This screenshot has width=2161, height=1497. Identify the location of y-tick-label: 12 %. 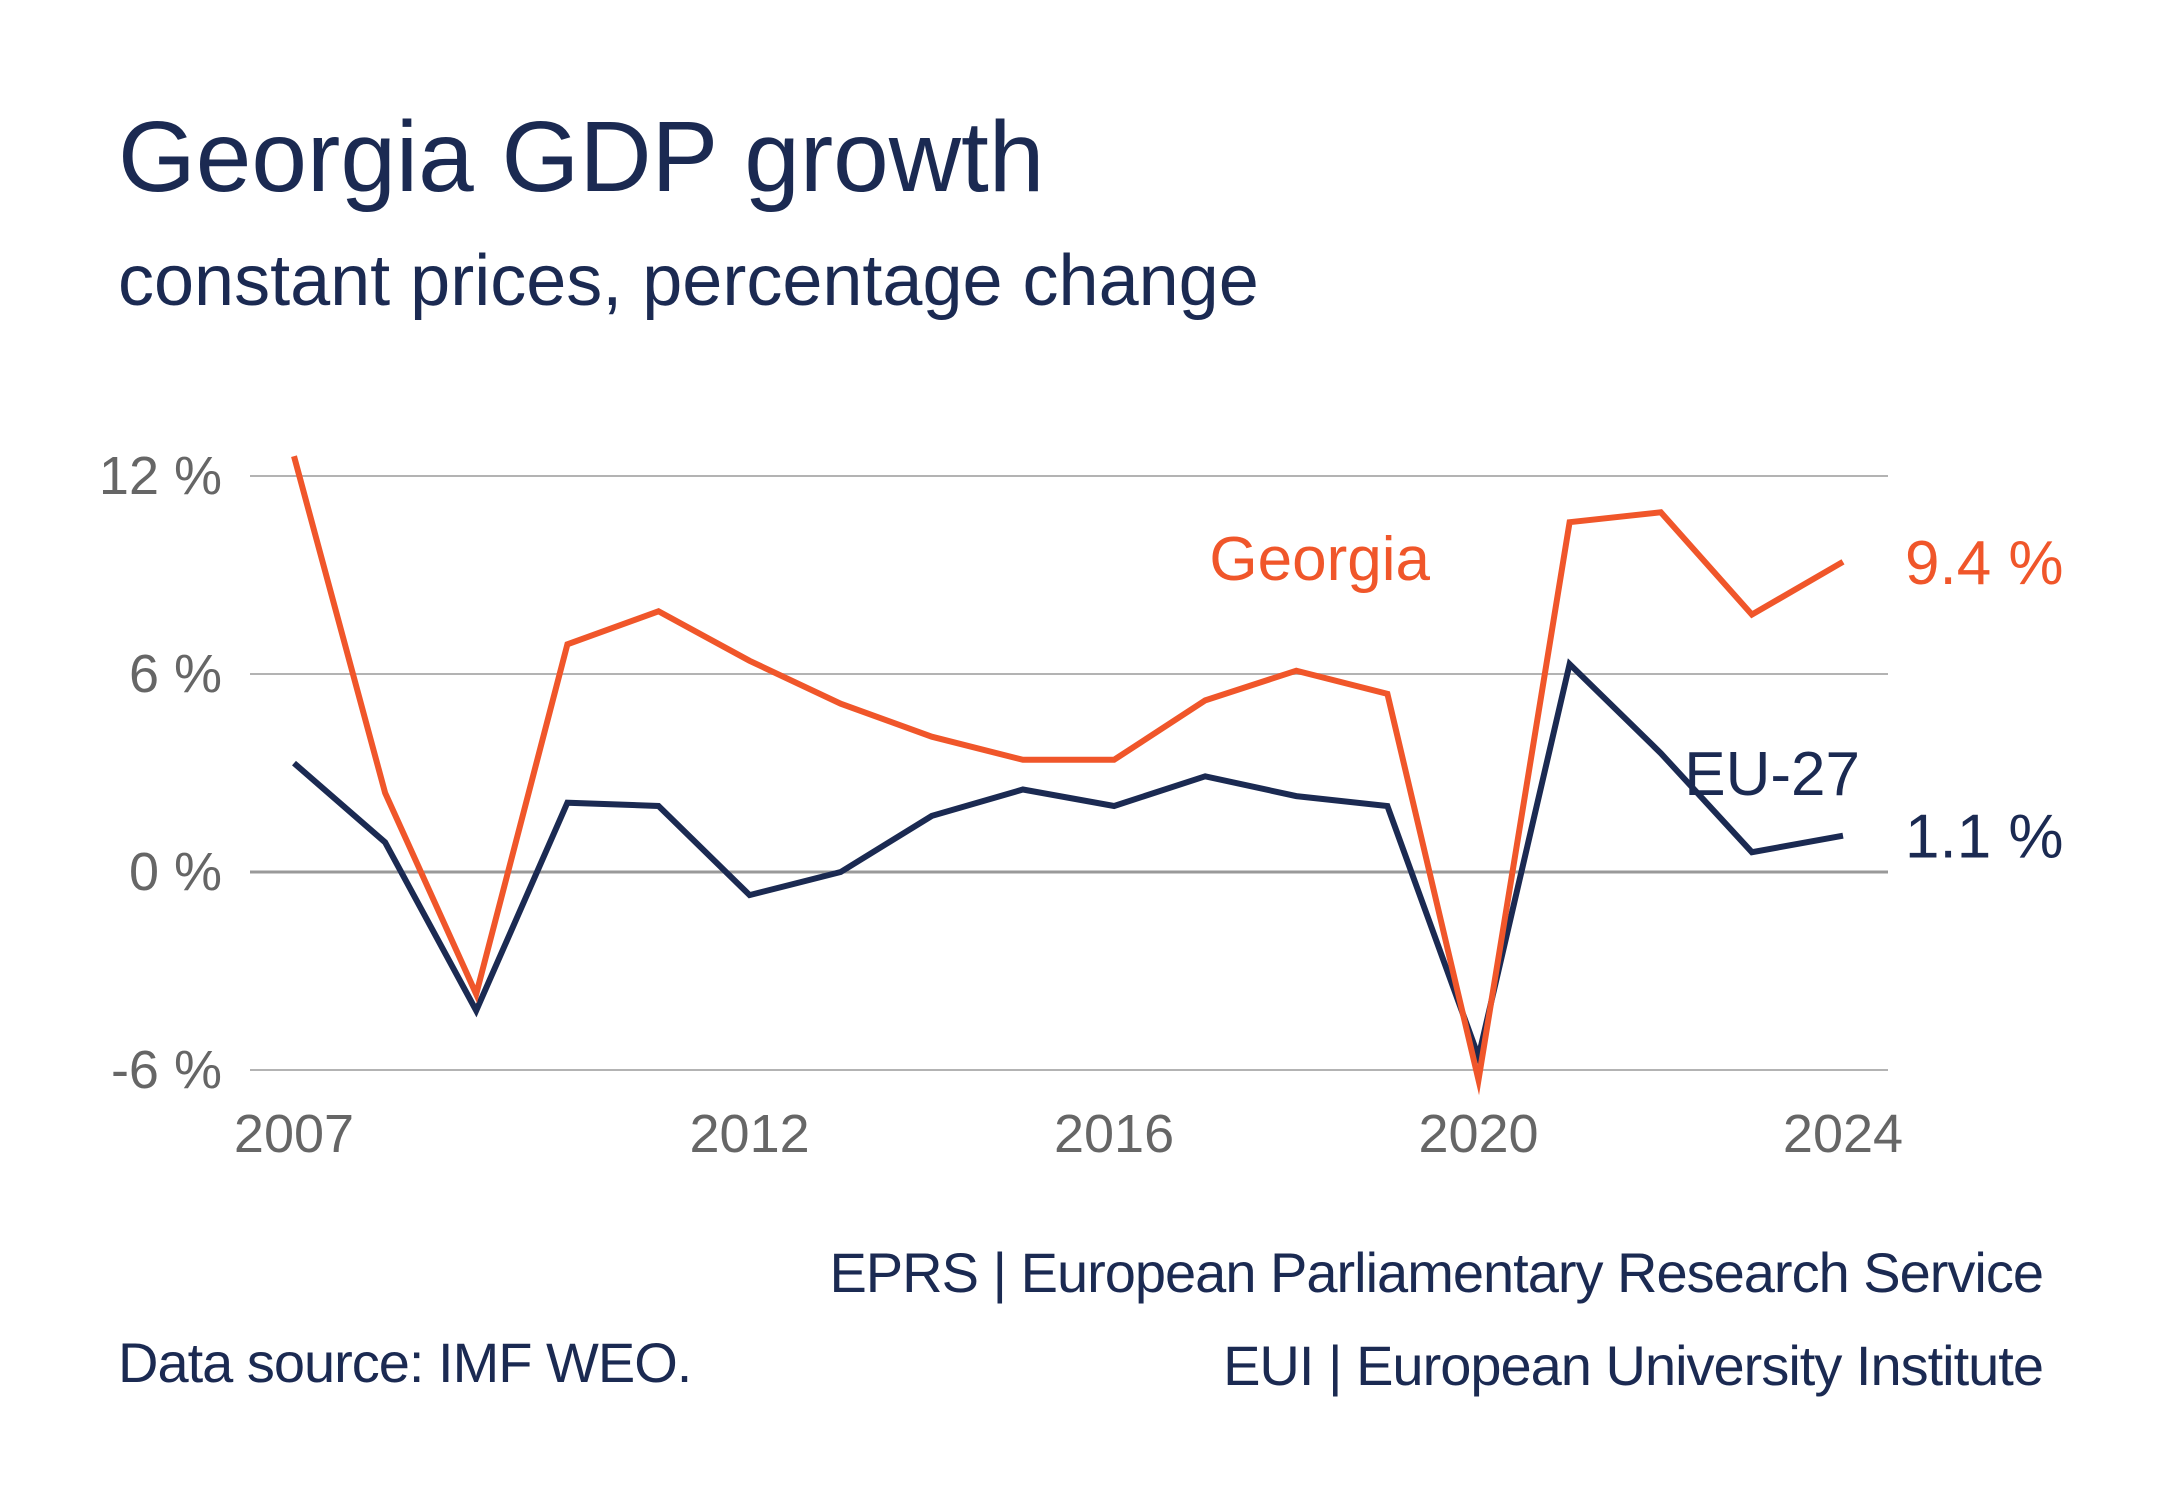
(160, 476).